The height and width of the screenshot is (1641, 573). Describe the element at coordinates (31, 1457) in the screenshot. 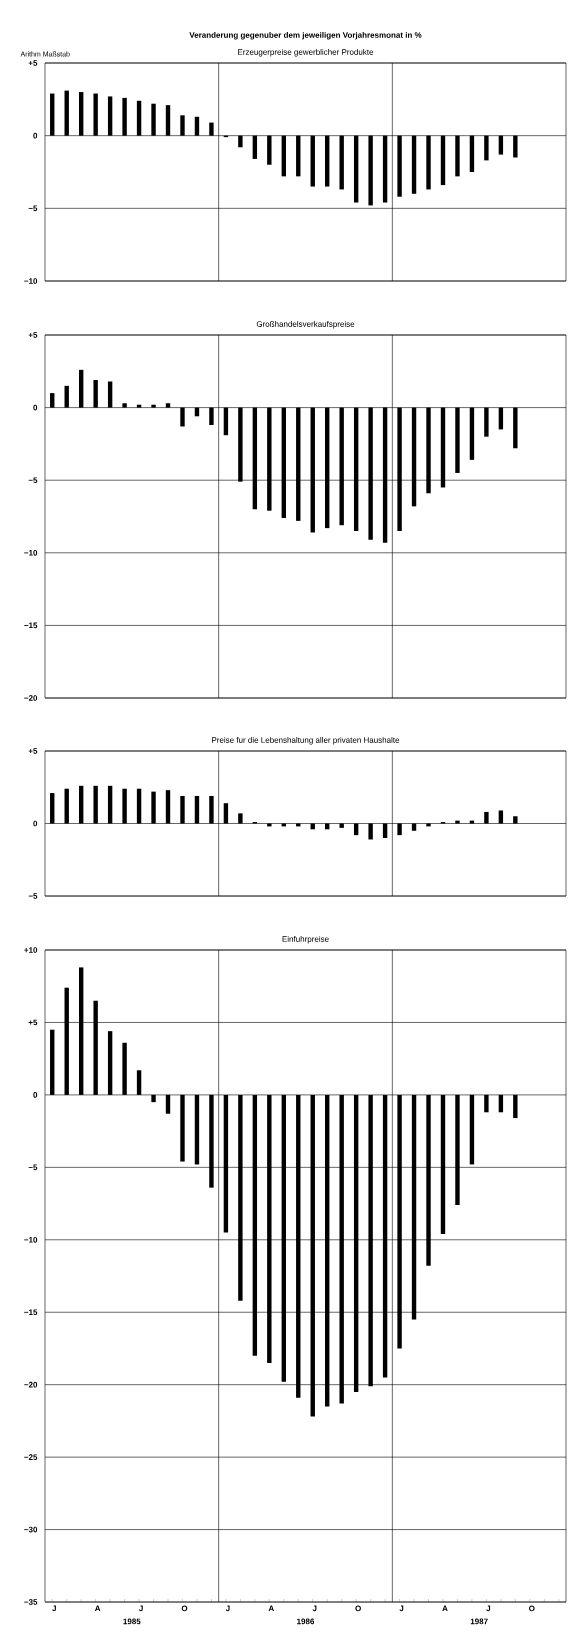

I see `y-tick-label: −25` at that location.